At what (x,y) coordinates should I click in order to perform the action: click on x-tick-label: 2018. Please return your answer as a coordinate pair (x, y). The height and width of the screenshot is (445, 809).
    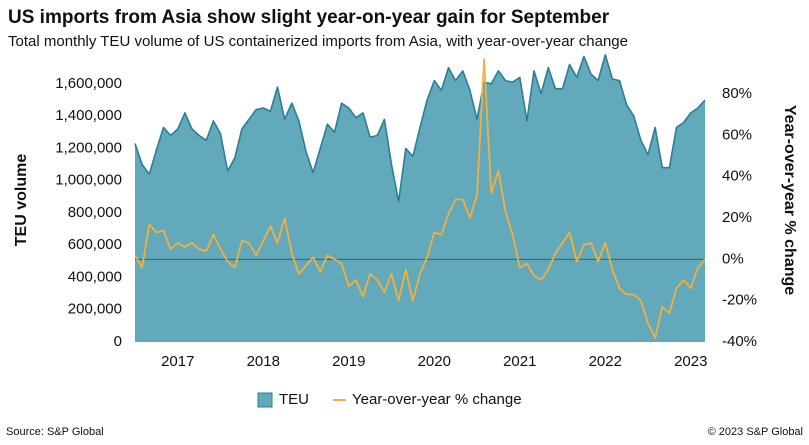
    Looking at the image, I should click on (263, 361).